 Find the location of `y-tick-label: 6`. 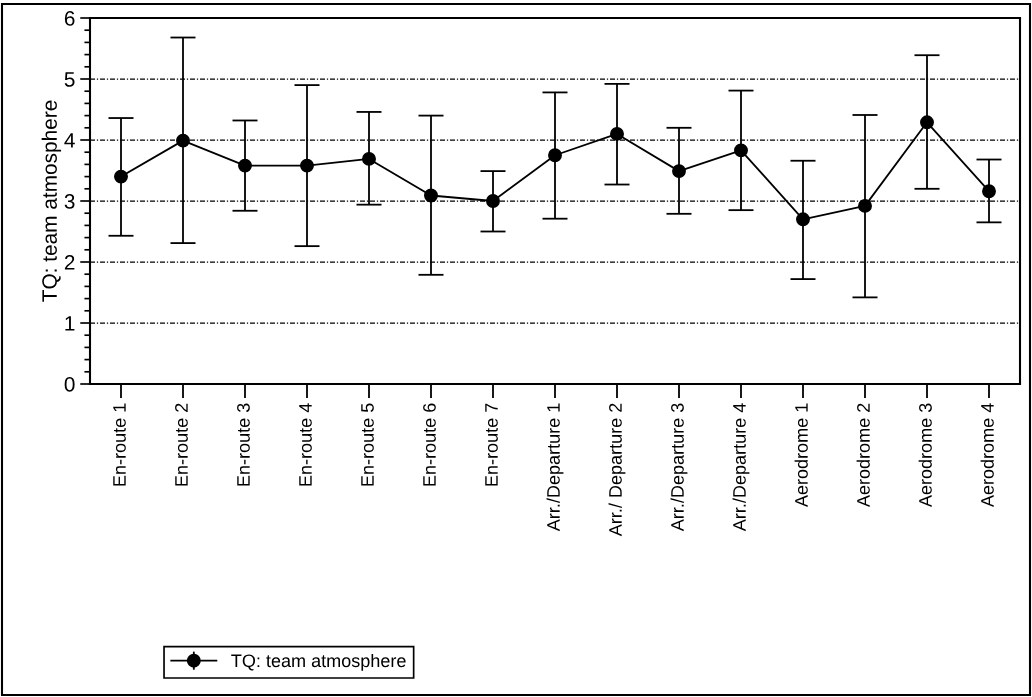

y-tick-label: 6 is located at coordinates (69, 18).